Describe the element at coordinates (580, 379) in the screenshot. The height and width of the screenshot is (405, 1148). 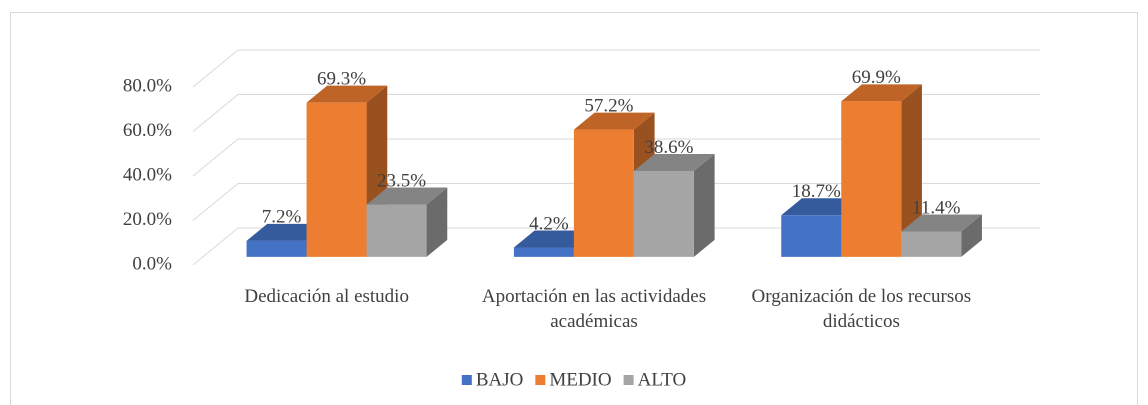
I see `legend-label: MEDIO` at that location.